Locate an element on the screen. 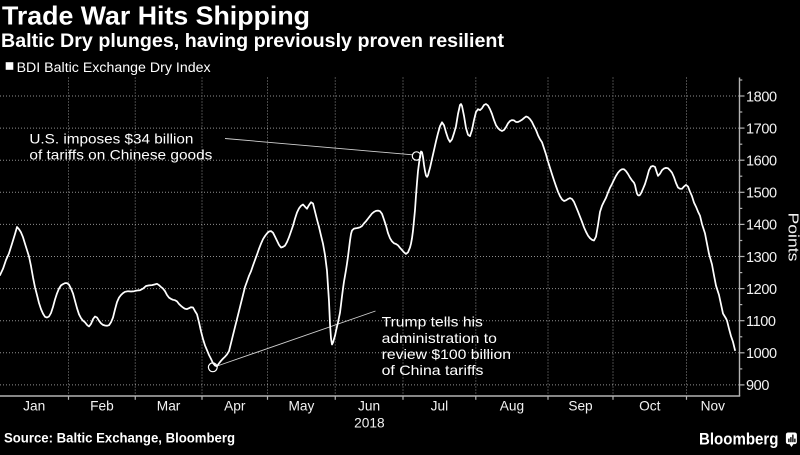 Image resolution: width=800 pixels, height=455 pixels. svg-text: 1600 is located at coordinates (761, 162).